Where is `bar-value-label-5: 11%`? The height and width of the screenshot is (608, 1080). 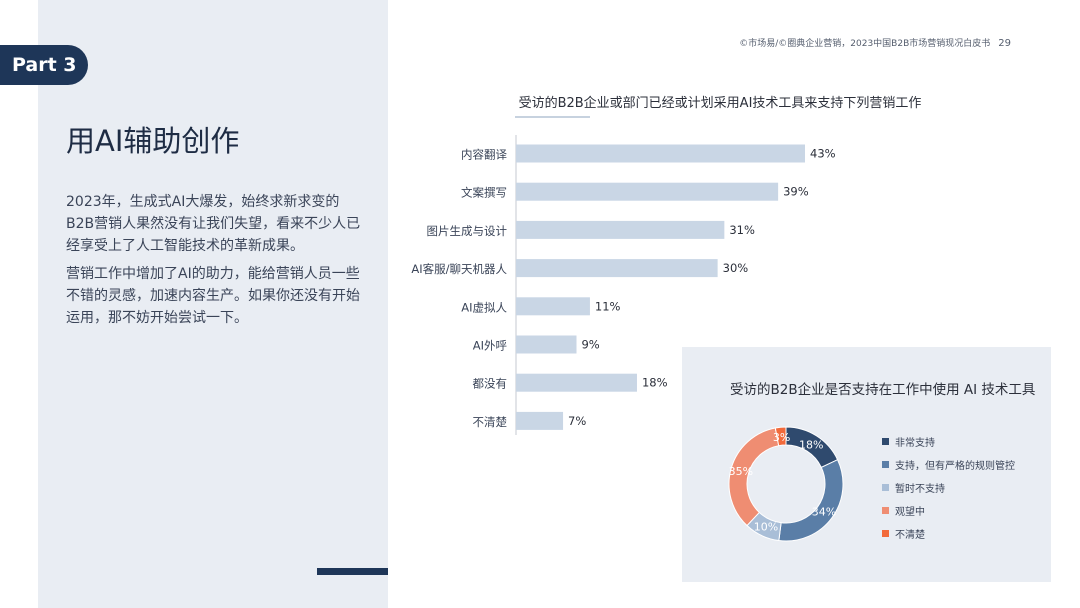
bar-value-label-5: 11% is located at coordinates (608, 306).